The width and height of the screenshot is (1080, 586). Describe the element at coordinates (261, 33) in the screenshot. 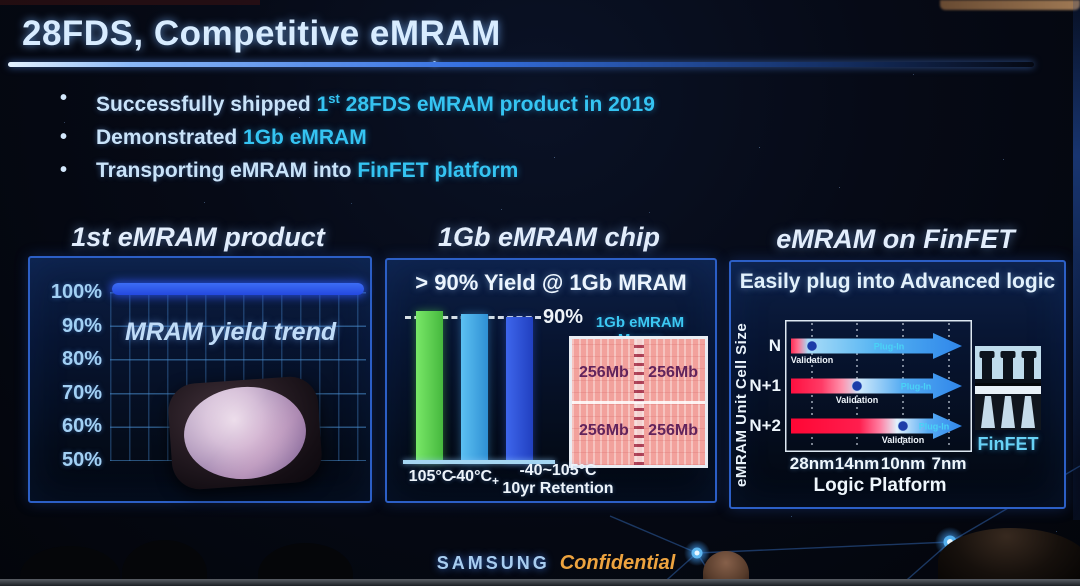

I see `slide-title: 28FDS, Competitive eMRAM` at that location.